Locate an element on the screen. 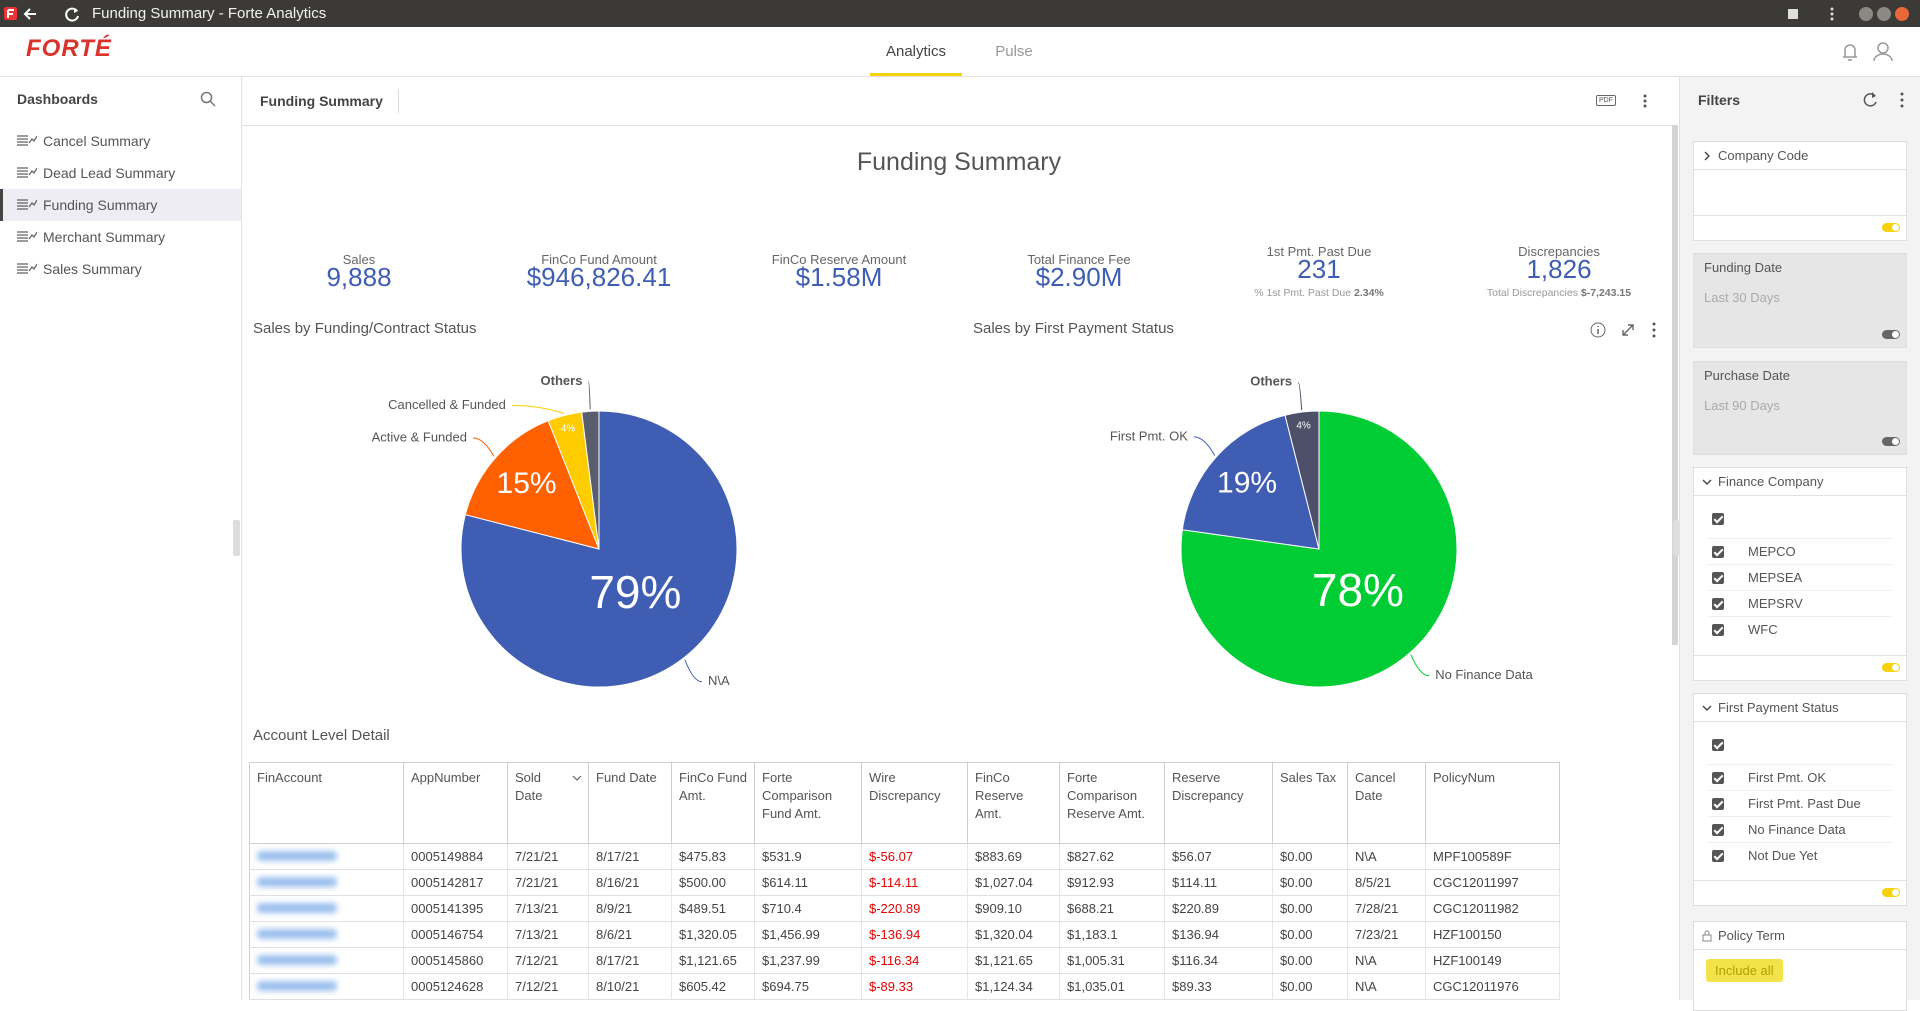 The height and width of the screenshot is (1011, 1920). cell: $-220.89 is located at coordinates (914, 908).